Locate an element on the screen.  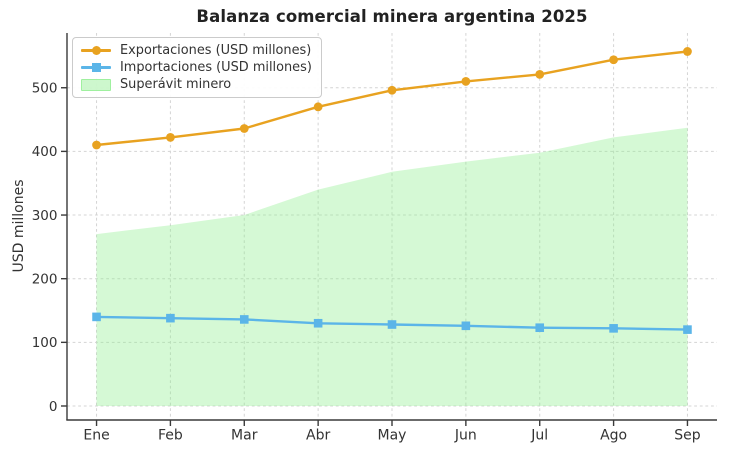
legend-area-swatch is located at coordinates (96, 85).